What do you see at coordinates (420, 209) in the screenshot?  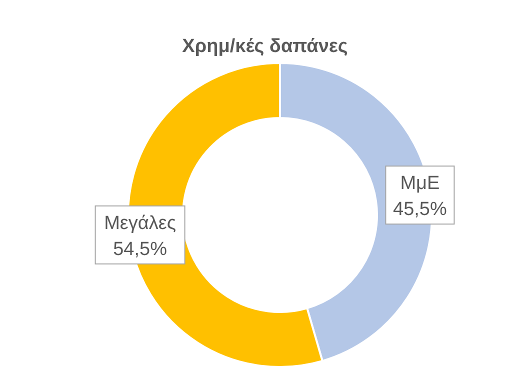 I see `data-label: 45,5%` at bounding box center [420, 209].